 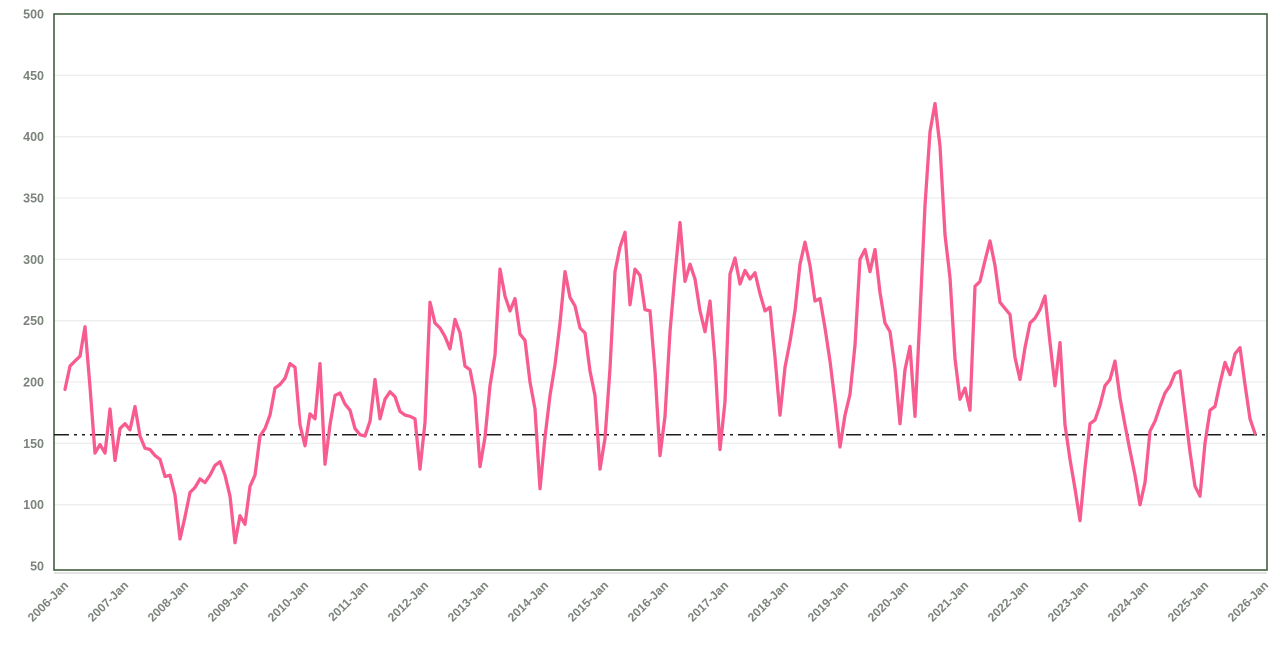 What do you see at coordinates (468, 601) in the screenshot?
I see `x-tick-label: 2013-Jan` at bounding box center [468, 601].